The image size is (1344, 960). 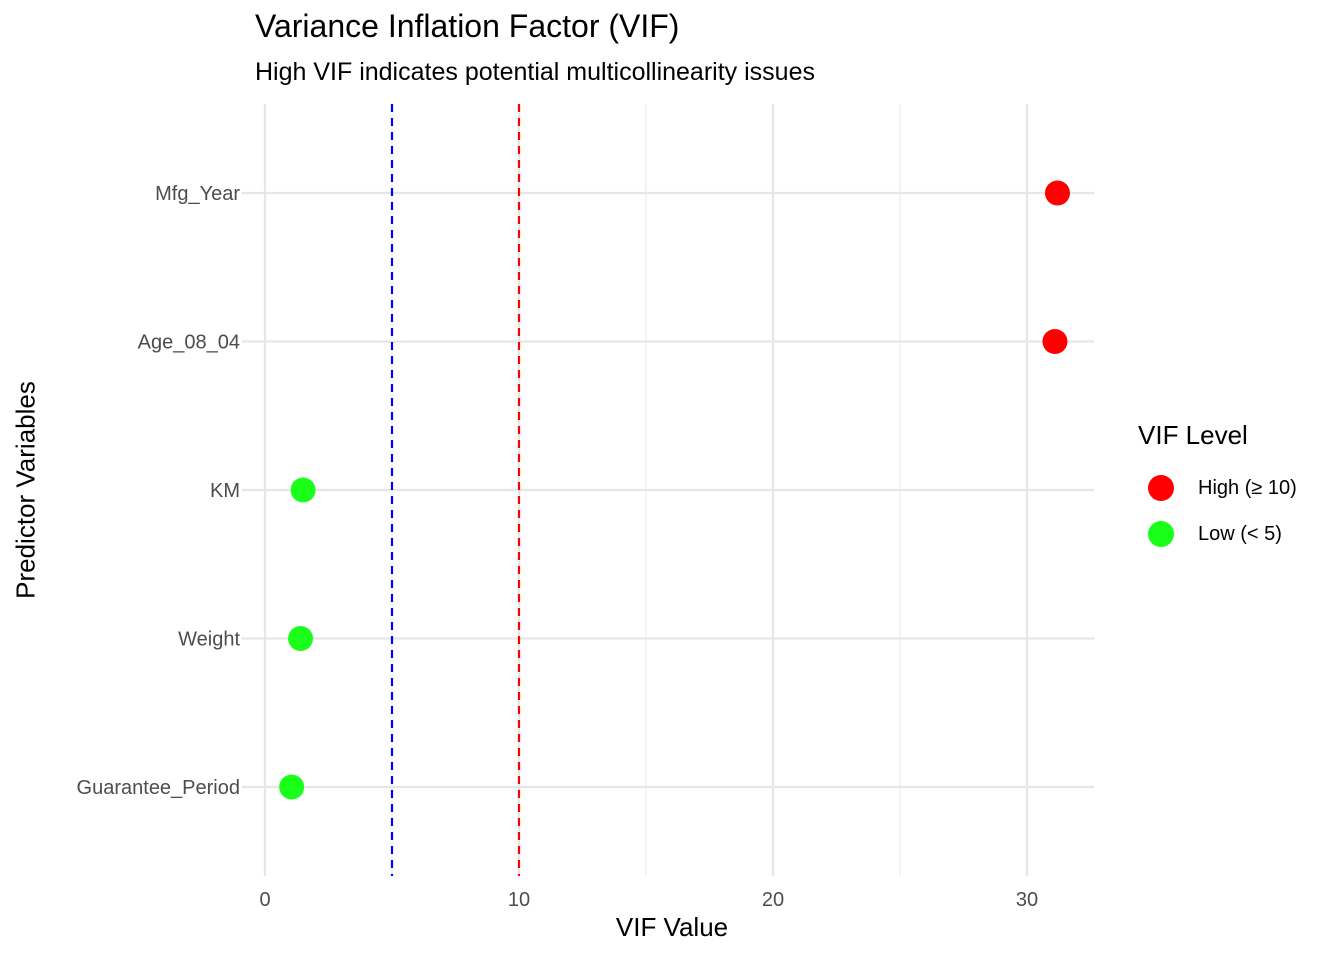 I want to click on y-tick-label: Weight, so click(x=209, y=640).